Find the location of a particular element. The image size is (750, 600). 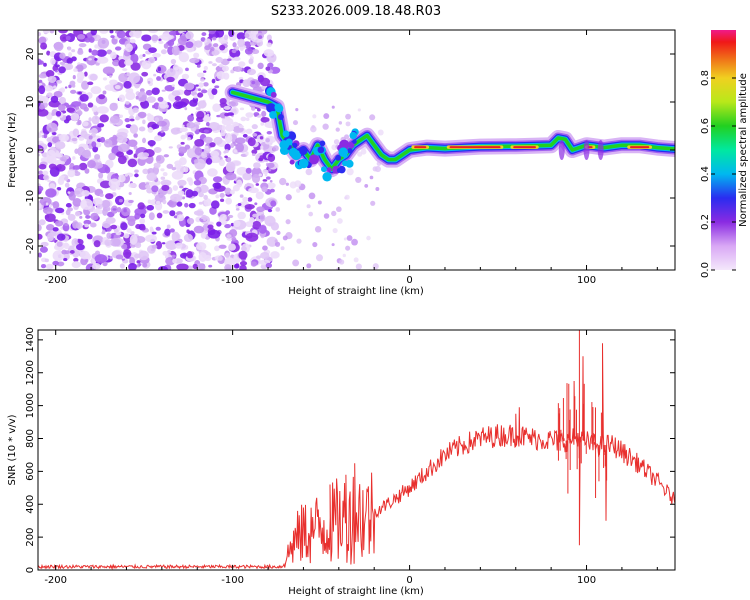

colorbar-gradient is located at coordinates (723, 150).